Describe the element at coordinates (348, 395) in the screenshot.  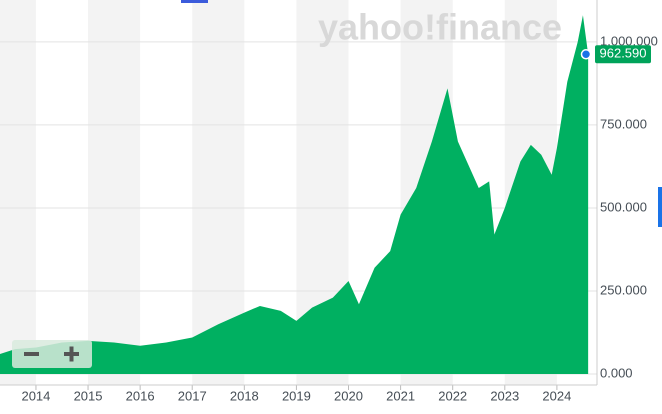
I see `x-tick-label: 2020` at that location.